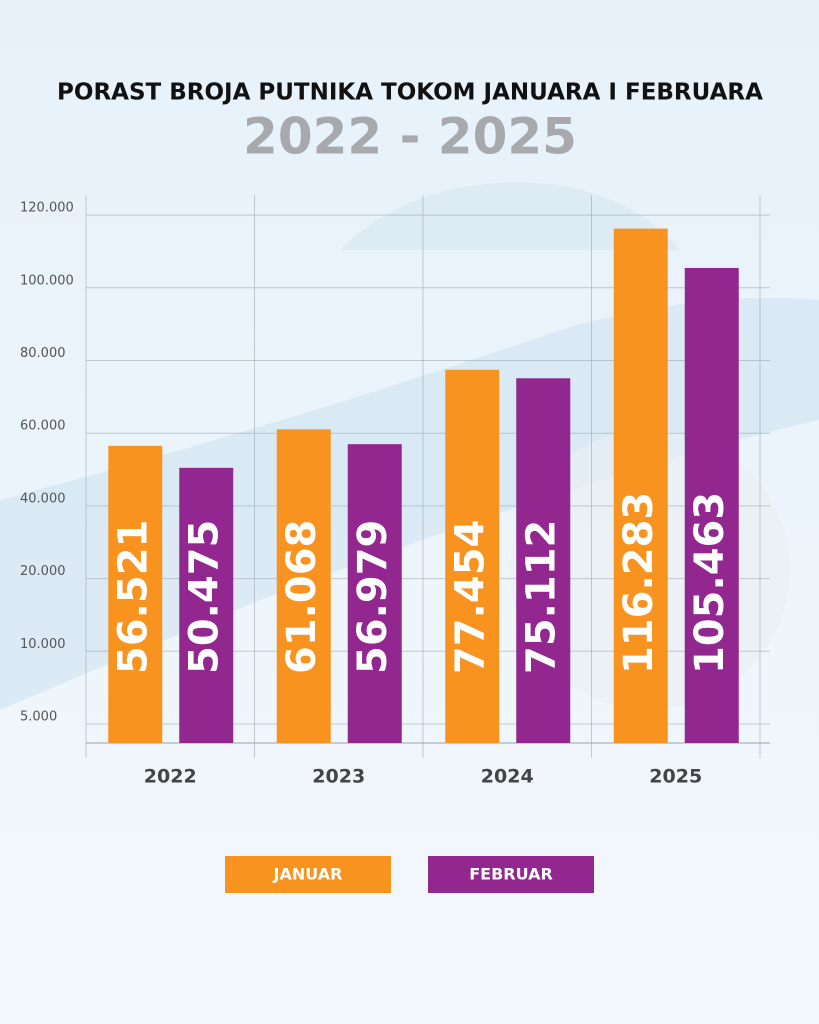  What do you see at coordinates (541, 597) in the screenshot?
I see `value-label: 75.112` at bounding box center [541, 597].